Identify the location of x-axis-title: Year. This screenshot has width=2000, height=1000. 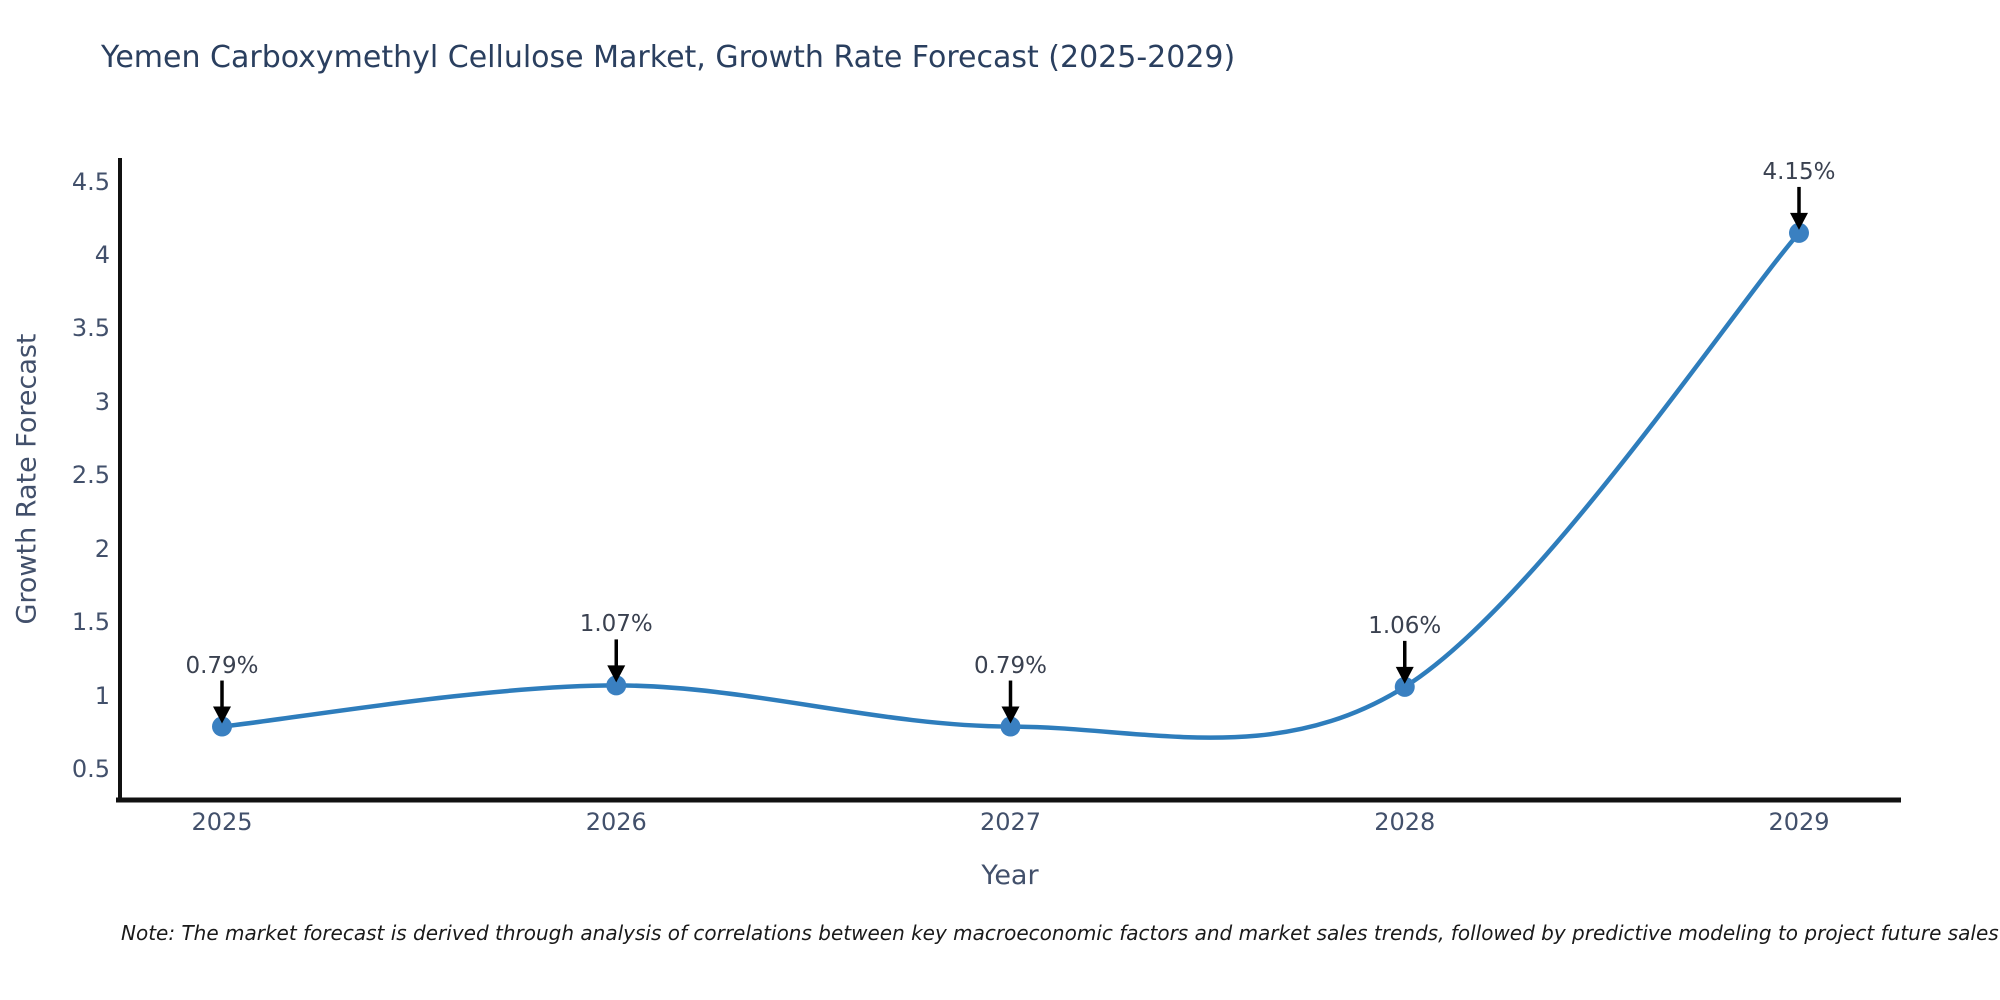
(1010, 875).